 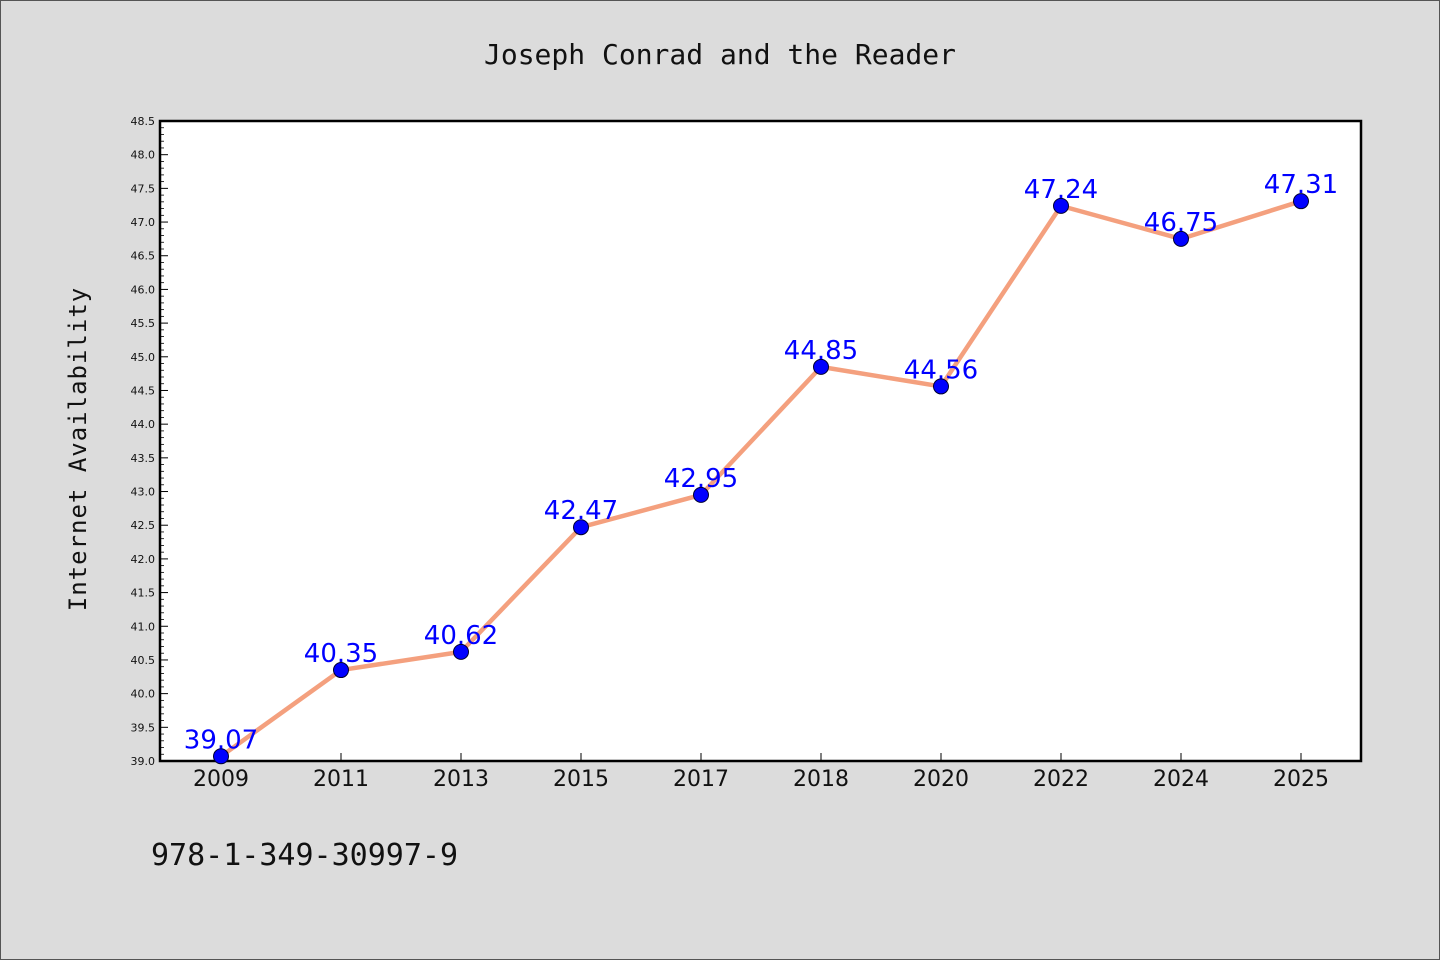 What do you see at coordinates (143, 424) in the screenshot?
I see `y-tick-label: 44.0` at bounding box center [143, 424].